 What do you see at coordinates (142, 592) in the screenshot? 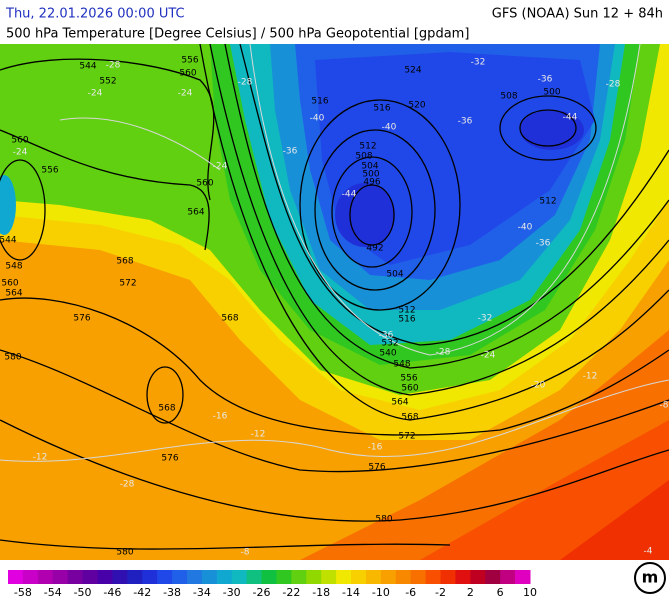
I see `colorbar-tick-label: -42` at bounding box center [142, 592].